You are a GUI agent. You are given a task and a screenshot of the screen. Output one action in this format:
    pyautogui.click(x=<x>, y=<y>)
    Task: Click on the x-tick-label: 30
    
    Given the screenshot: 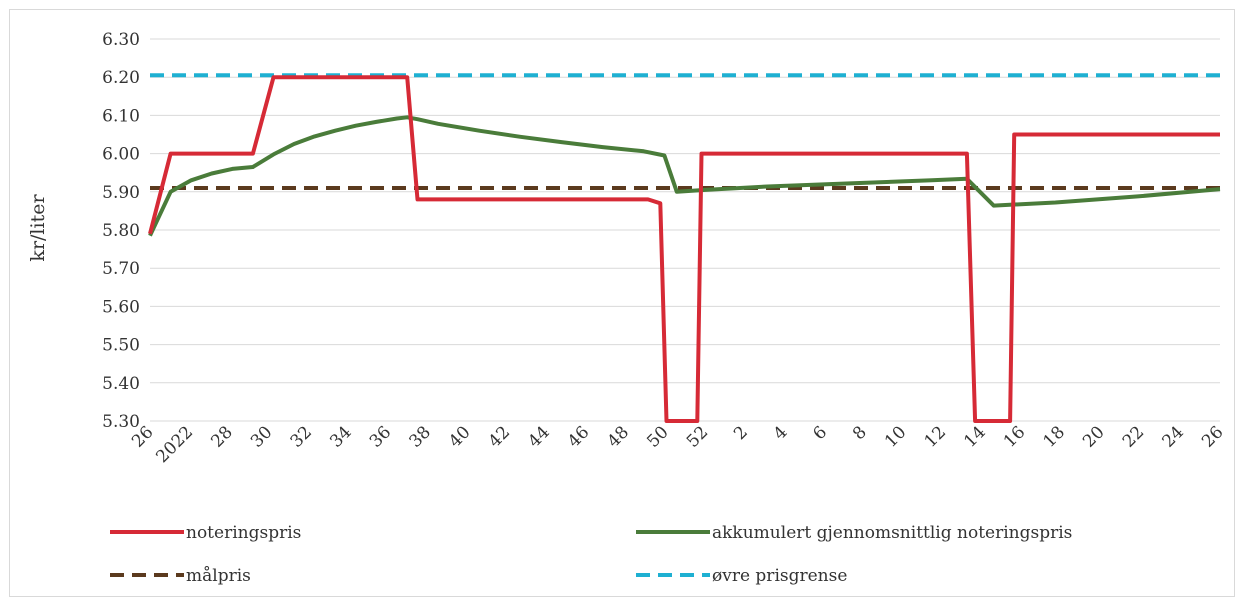 What is the action you would take?
    pyautogui.click(x=261, y=436)
    